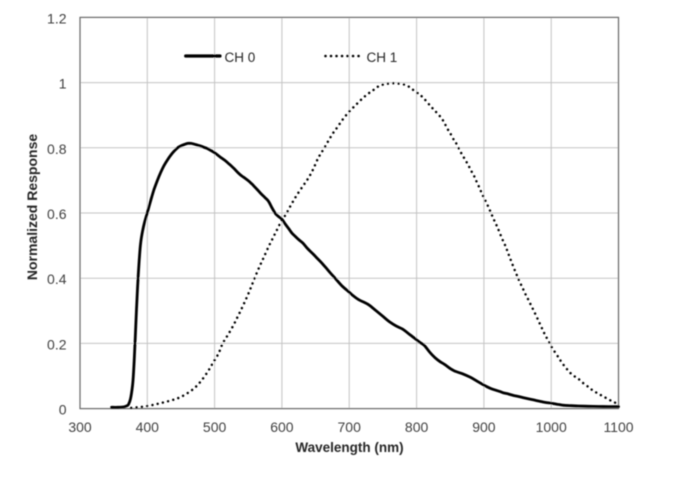  What do you see at coordinates (282, 427) in the screenshot?
I see `svg-text: 600` at bounding box center [282, 427].